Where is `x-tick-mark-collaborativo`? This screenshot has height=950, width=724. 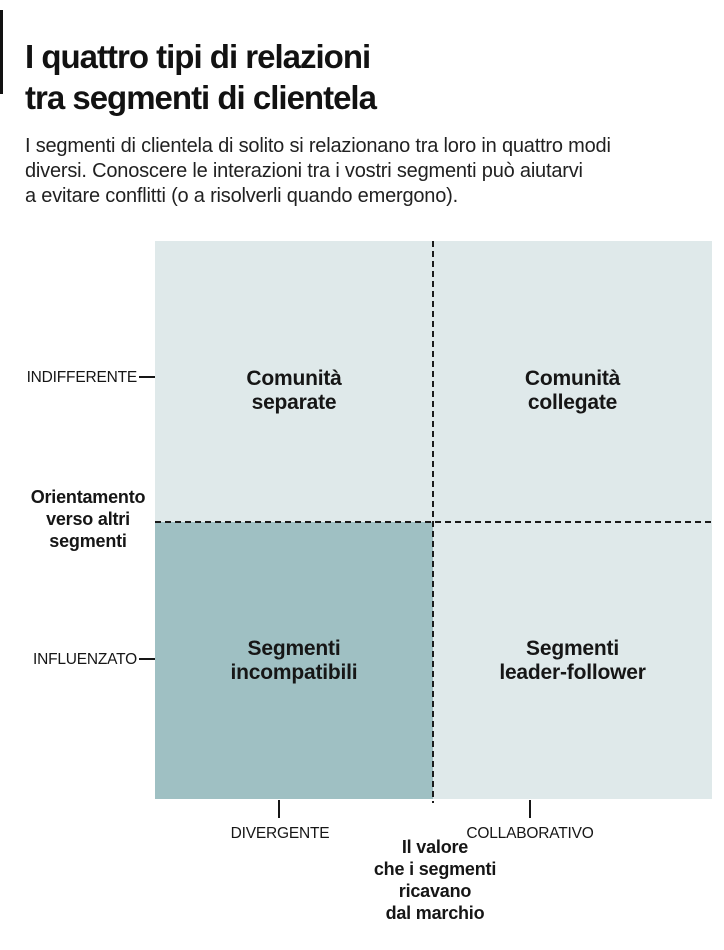 x-tick-mark-collaborativo is located at coordinates (530, 809).